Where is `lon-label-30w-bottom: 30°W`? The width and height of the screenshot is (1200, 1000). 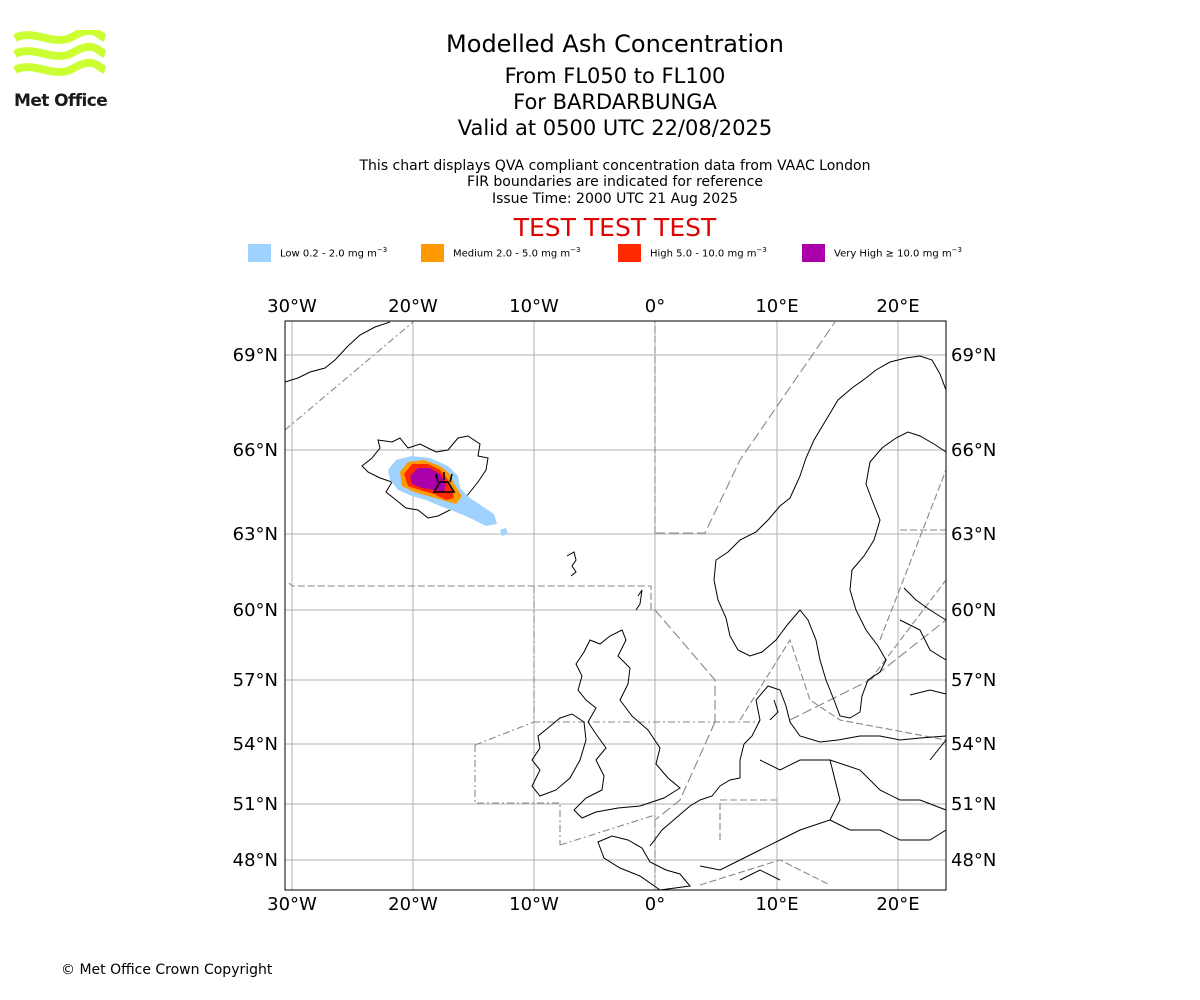
lon-label-30w-bottom: 30°W is located at coordinates (292, 904).